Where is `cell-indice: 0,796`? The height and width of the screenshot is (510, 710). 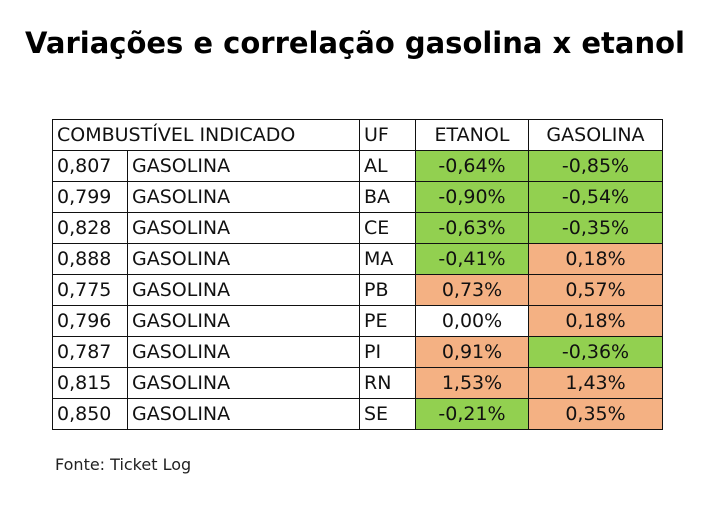
cell-indice: 0,796 is located at coordinates (90, 321).